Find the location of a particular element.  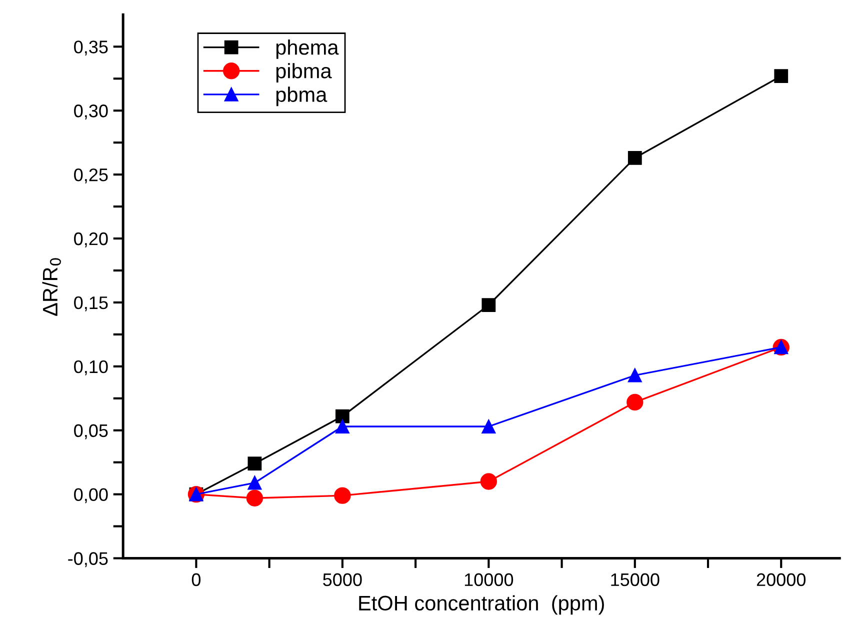

y-tick-label: 0,05 is located at coordinates (91, 432).